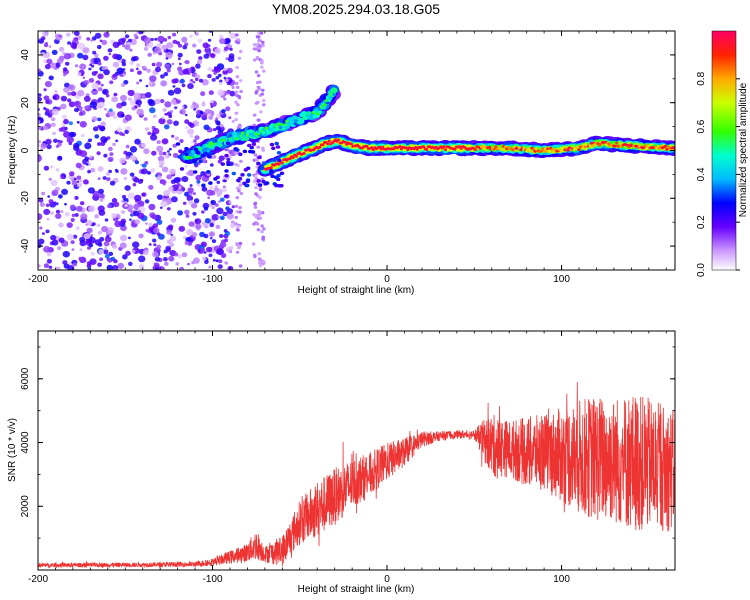 The width and height of the screenshot is (750, 600). What do you see at coordinates (205, 150) in the screenshot?
I see `upper-branch-mark` at bounding box center [205, 150].